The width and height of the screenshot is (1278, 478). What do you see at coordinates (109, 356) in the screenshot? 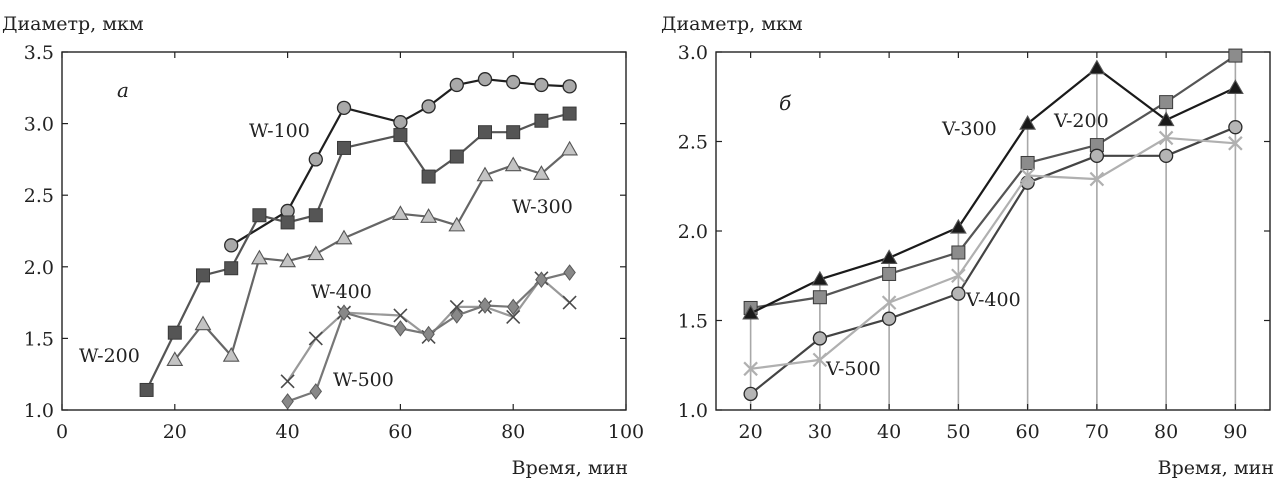
I see `series-label-w200: W-200` at bounding box center [109, 356].